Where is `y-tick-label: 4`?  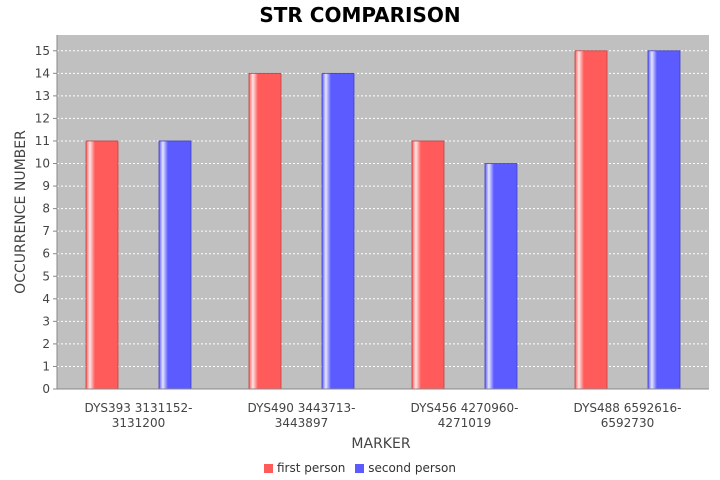 y-tick-label: 4 is located at coordinates (46, 299).